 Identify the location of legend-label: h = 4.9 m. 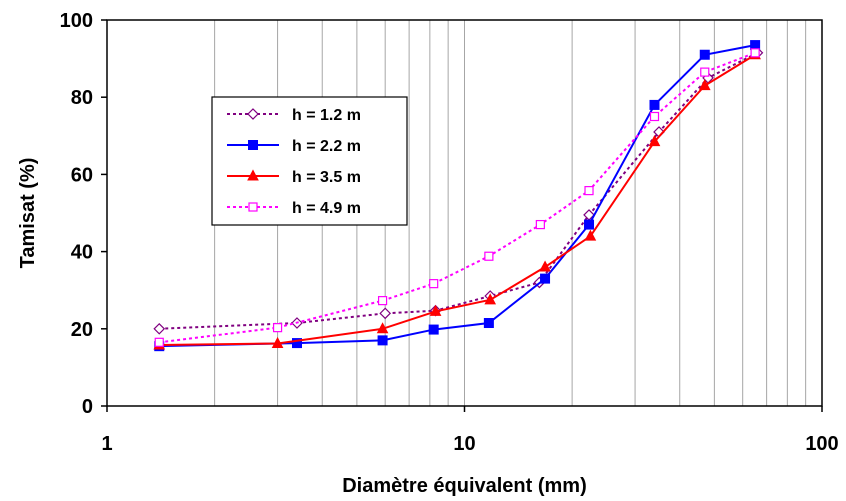
(326, 208).